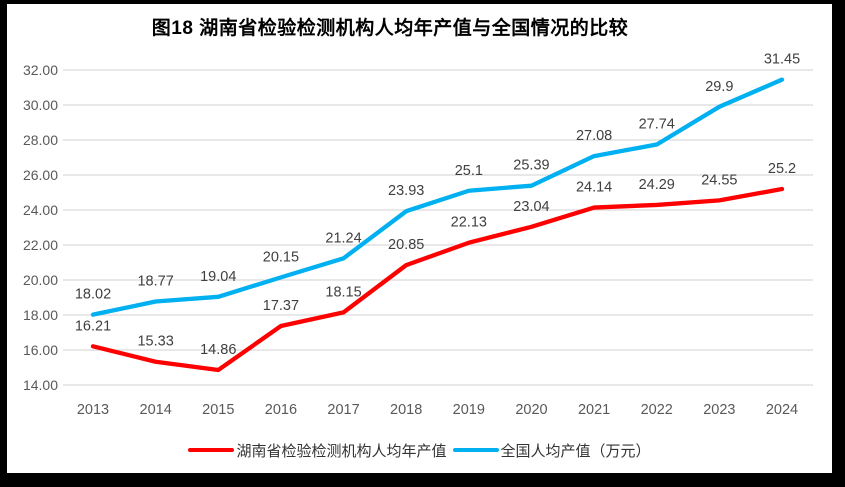  Describe the element at coordinates (406, 245) in the screenshot. I see `data-label: 20.85` at that location.